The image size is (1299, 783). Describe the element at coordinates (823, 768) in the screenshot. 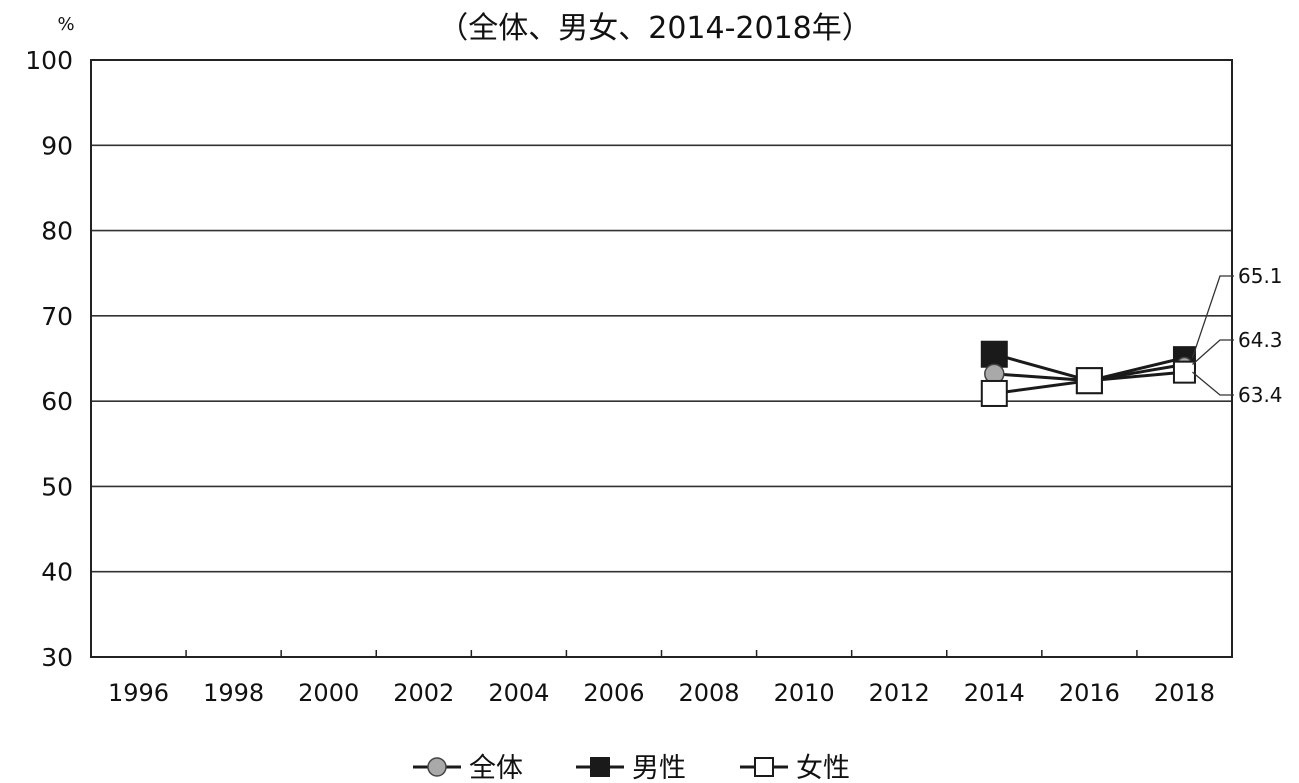

I see `legend-label-2: 女性` at that location.